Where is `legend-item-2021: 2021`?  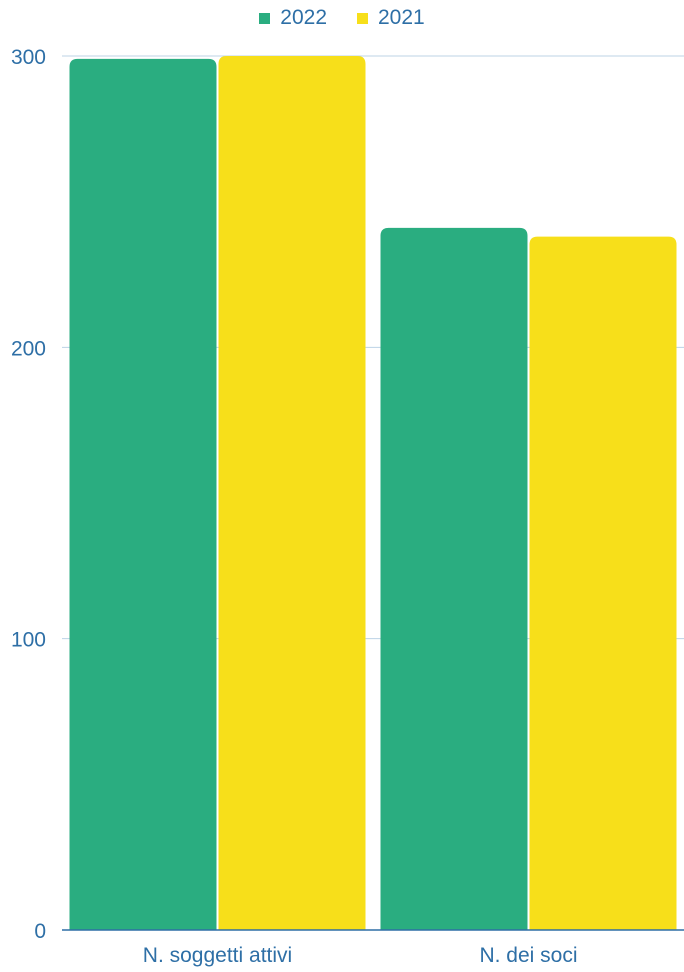 legend-item-2021: 2021 is located at coordinates (391, 18).